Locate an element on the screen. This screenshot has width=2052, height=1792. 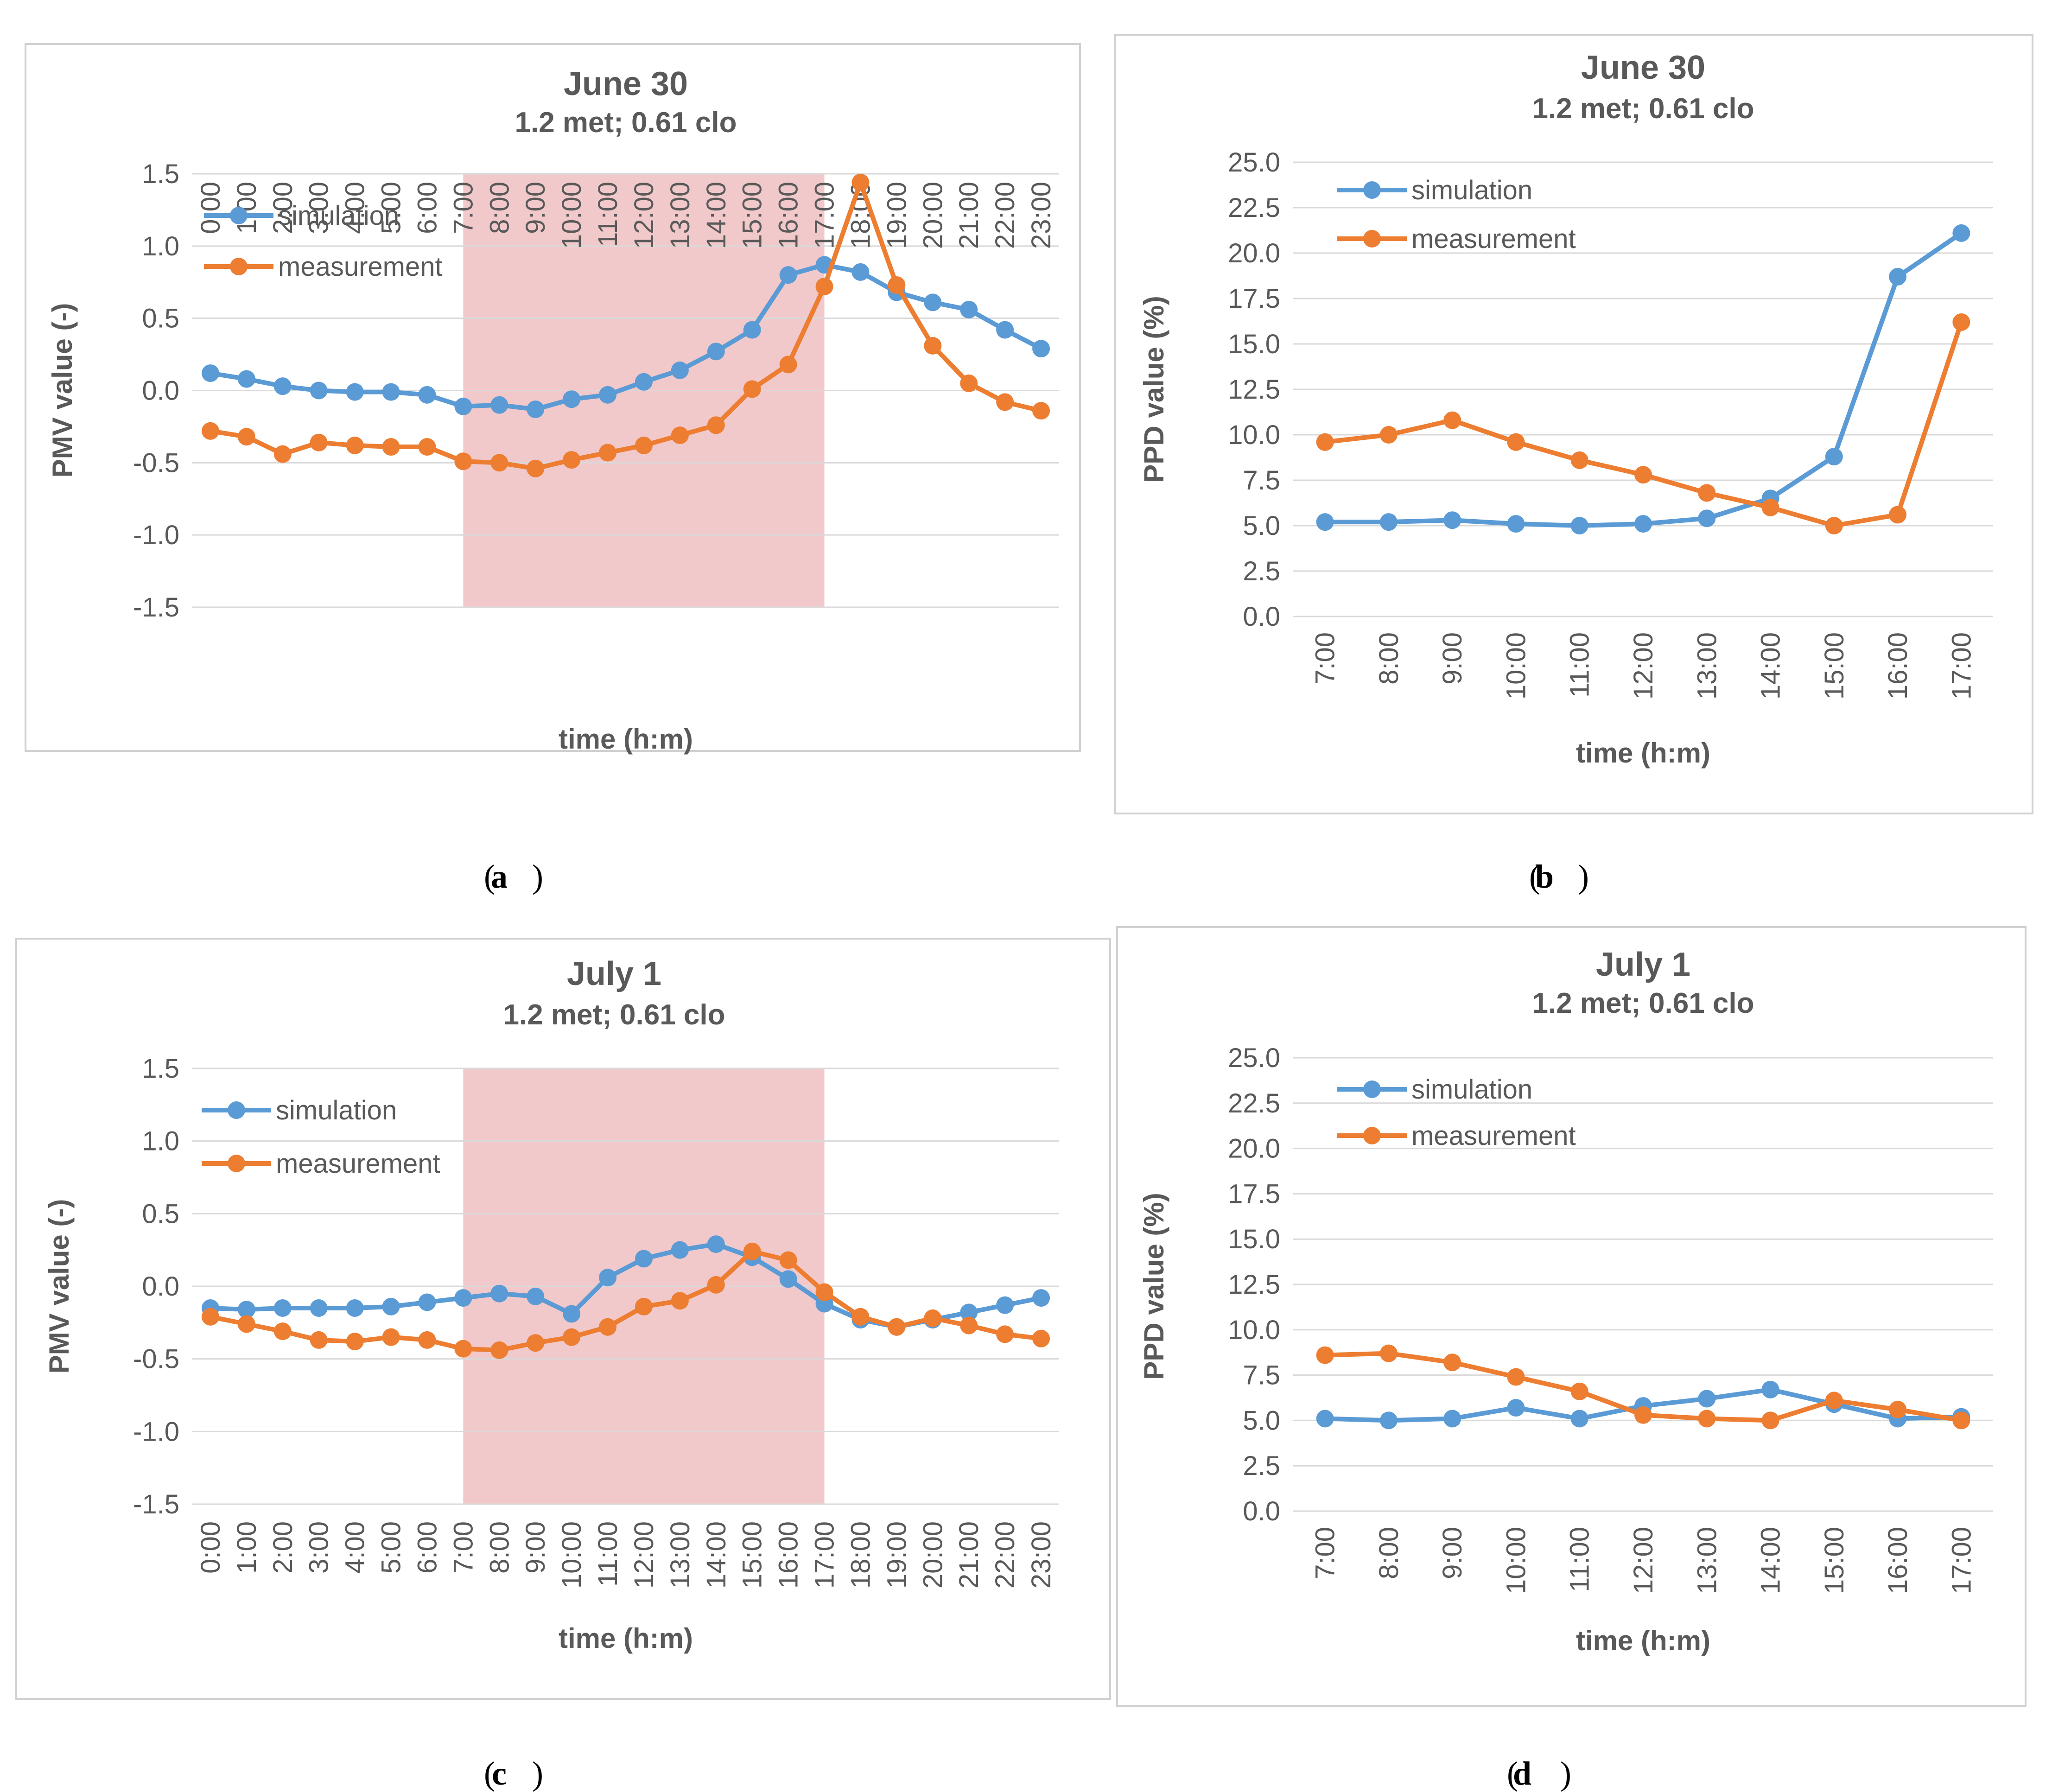
caption-letter: a is located at coordinates (499, 877).